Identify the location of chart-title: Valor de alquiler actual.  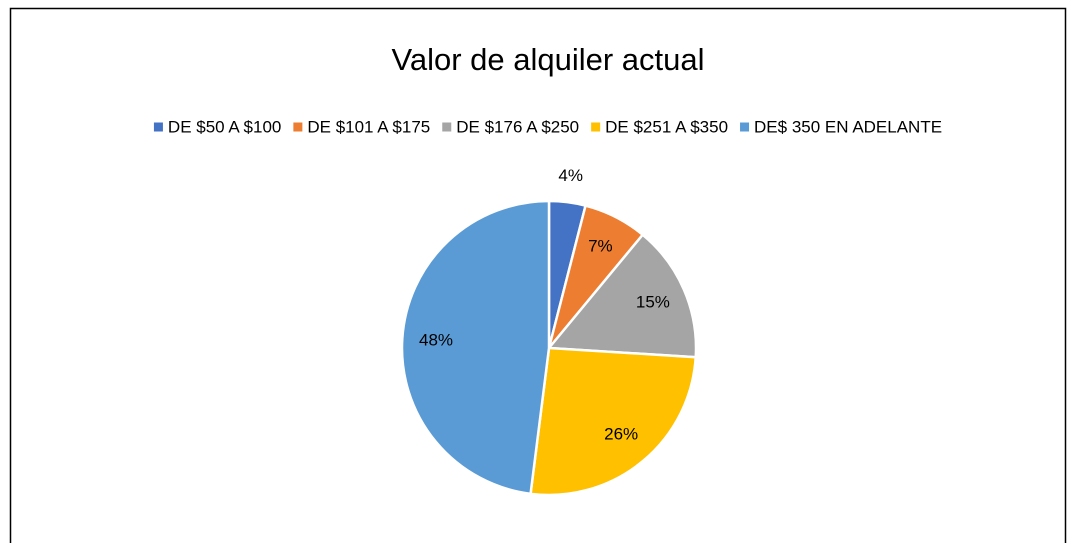
(547, 59).